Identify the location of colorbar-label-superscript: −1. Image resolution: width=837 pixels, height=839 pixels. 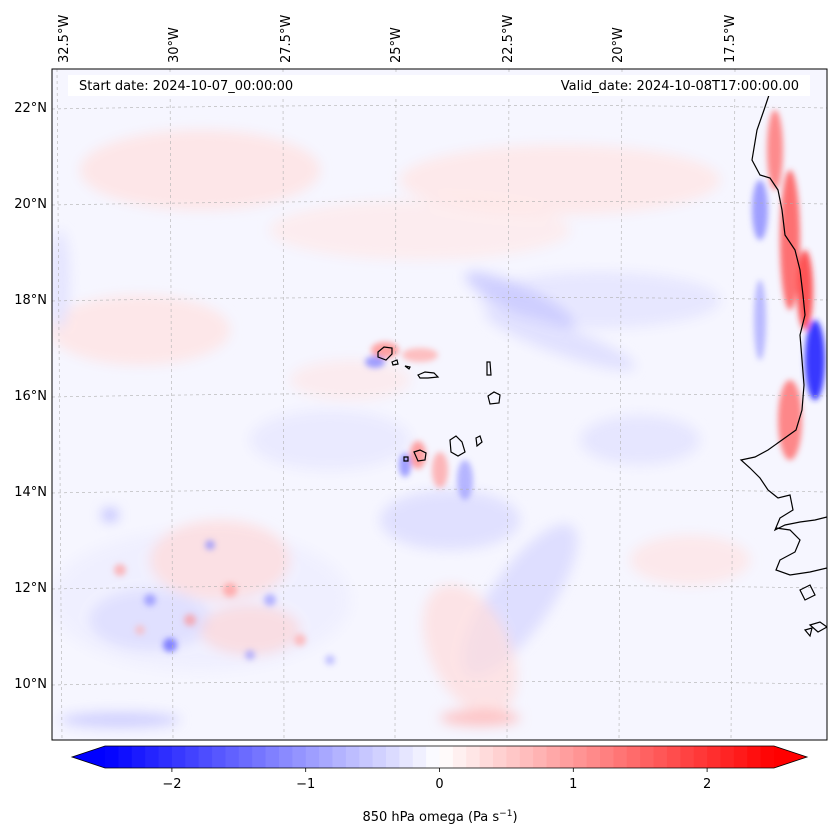
(505, 814).